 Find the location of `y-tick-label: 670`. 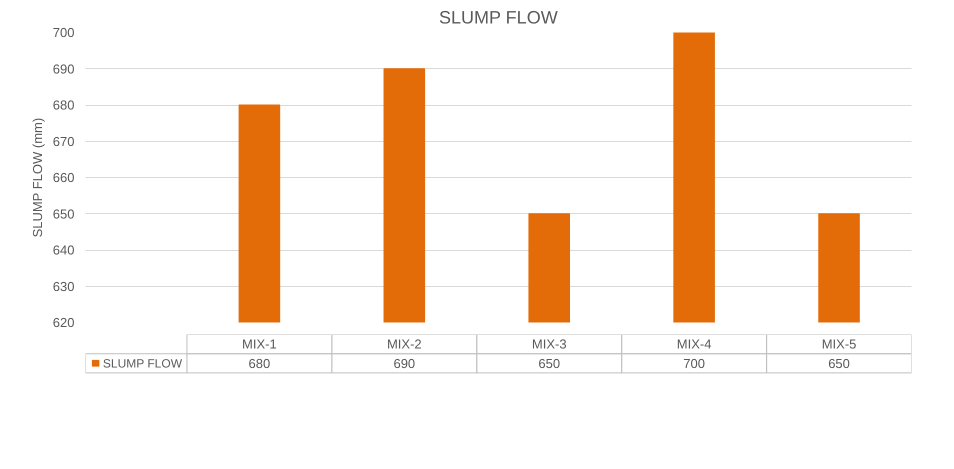

y-tick-label: 670 is located at coordinates (63, 141).